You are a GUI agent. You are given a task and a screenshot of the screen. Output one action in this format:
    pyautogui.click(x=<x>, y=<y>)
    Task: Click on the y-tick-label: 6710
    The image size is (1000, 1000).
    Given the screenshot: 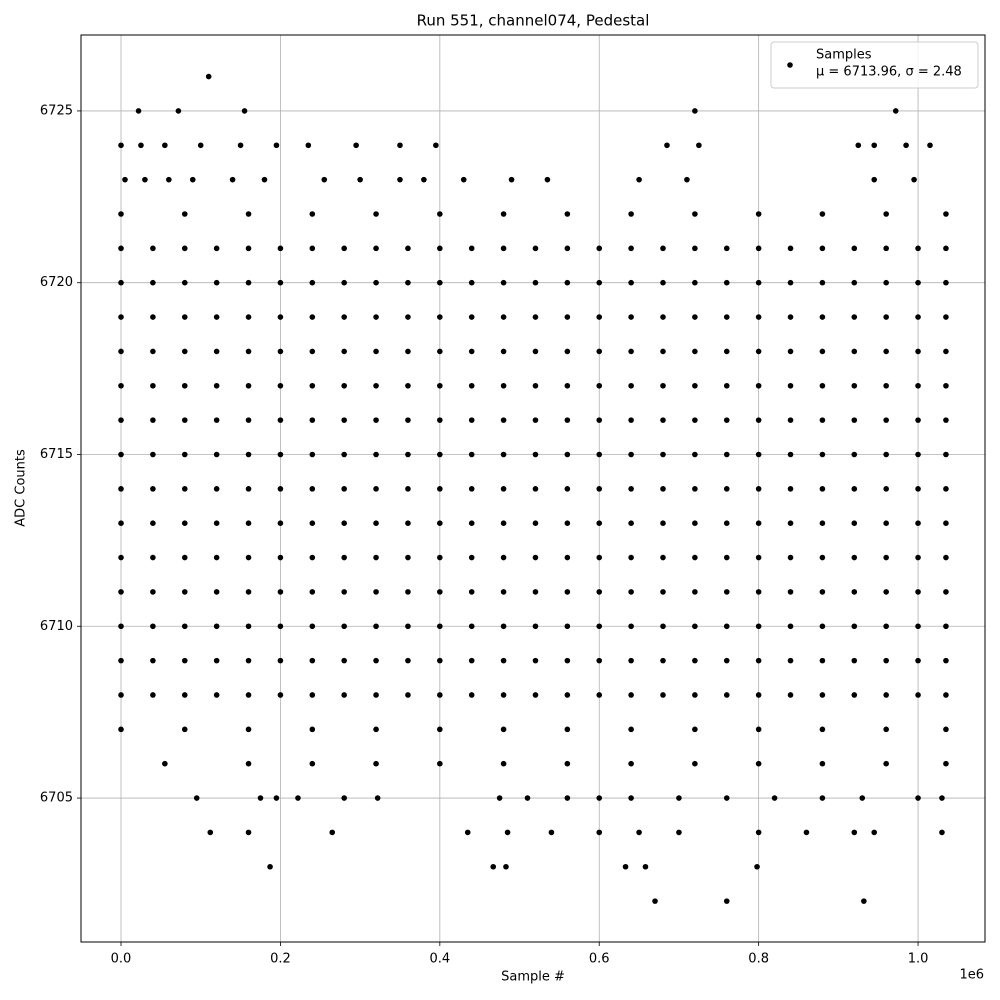 What is the action you would take?
    pyautogui.click(x=56, y=626)
    